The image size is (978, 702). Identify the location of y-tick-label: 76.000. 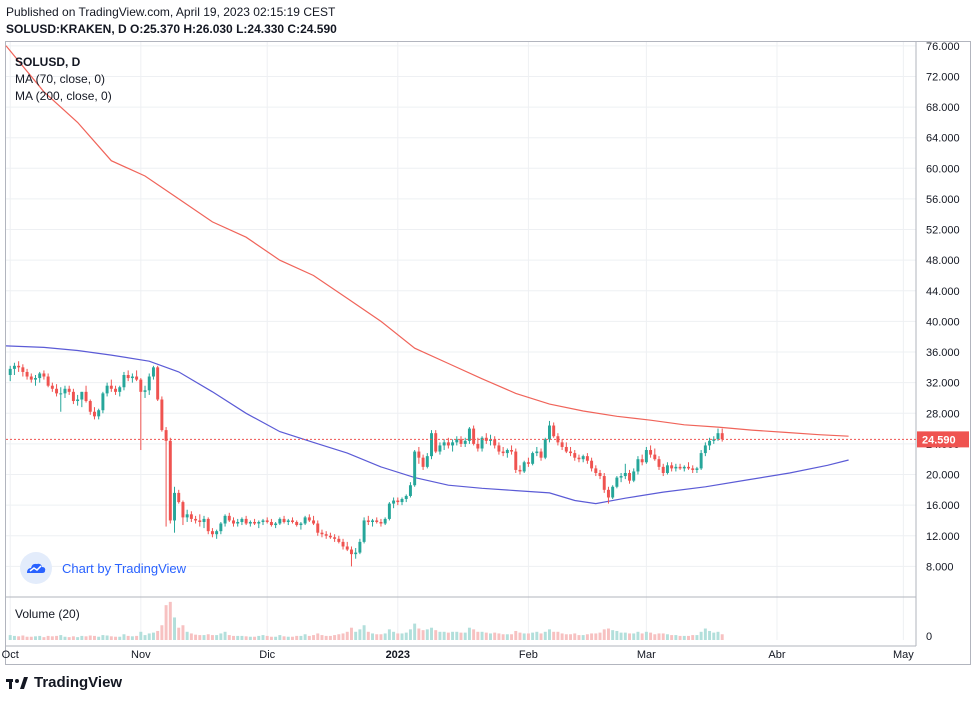
(943, 47).